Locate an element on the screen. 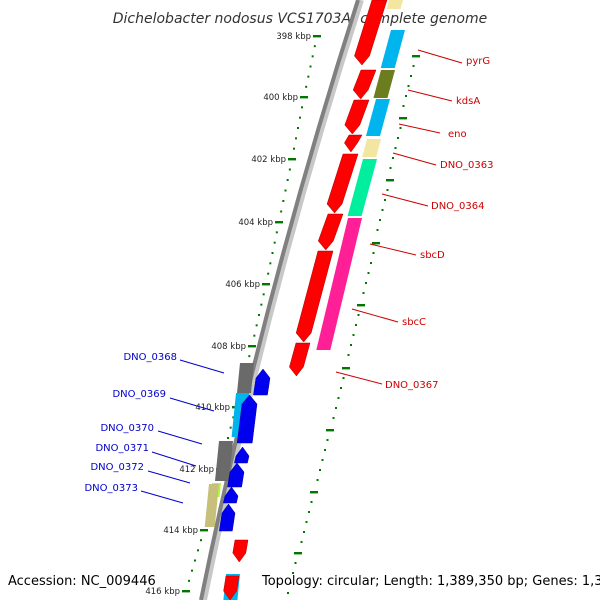  gene-label-dno_0372: DNO_0372 is located at coordinates (117, 467).